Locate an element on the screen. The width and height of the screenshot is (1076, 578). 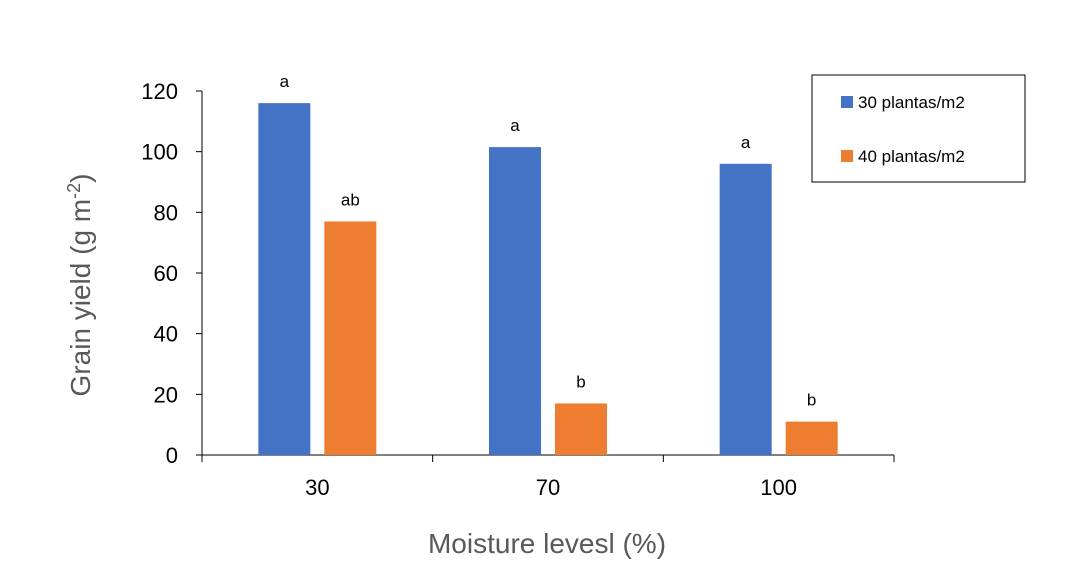
y-tick-label: 80 is located at coordinates (166, 212).